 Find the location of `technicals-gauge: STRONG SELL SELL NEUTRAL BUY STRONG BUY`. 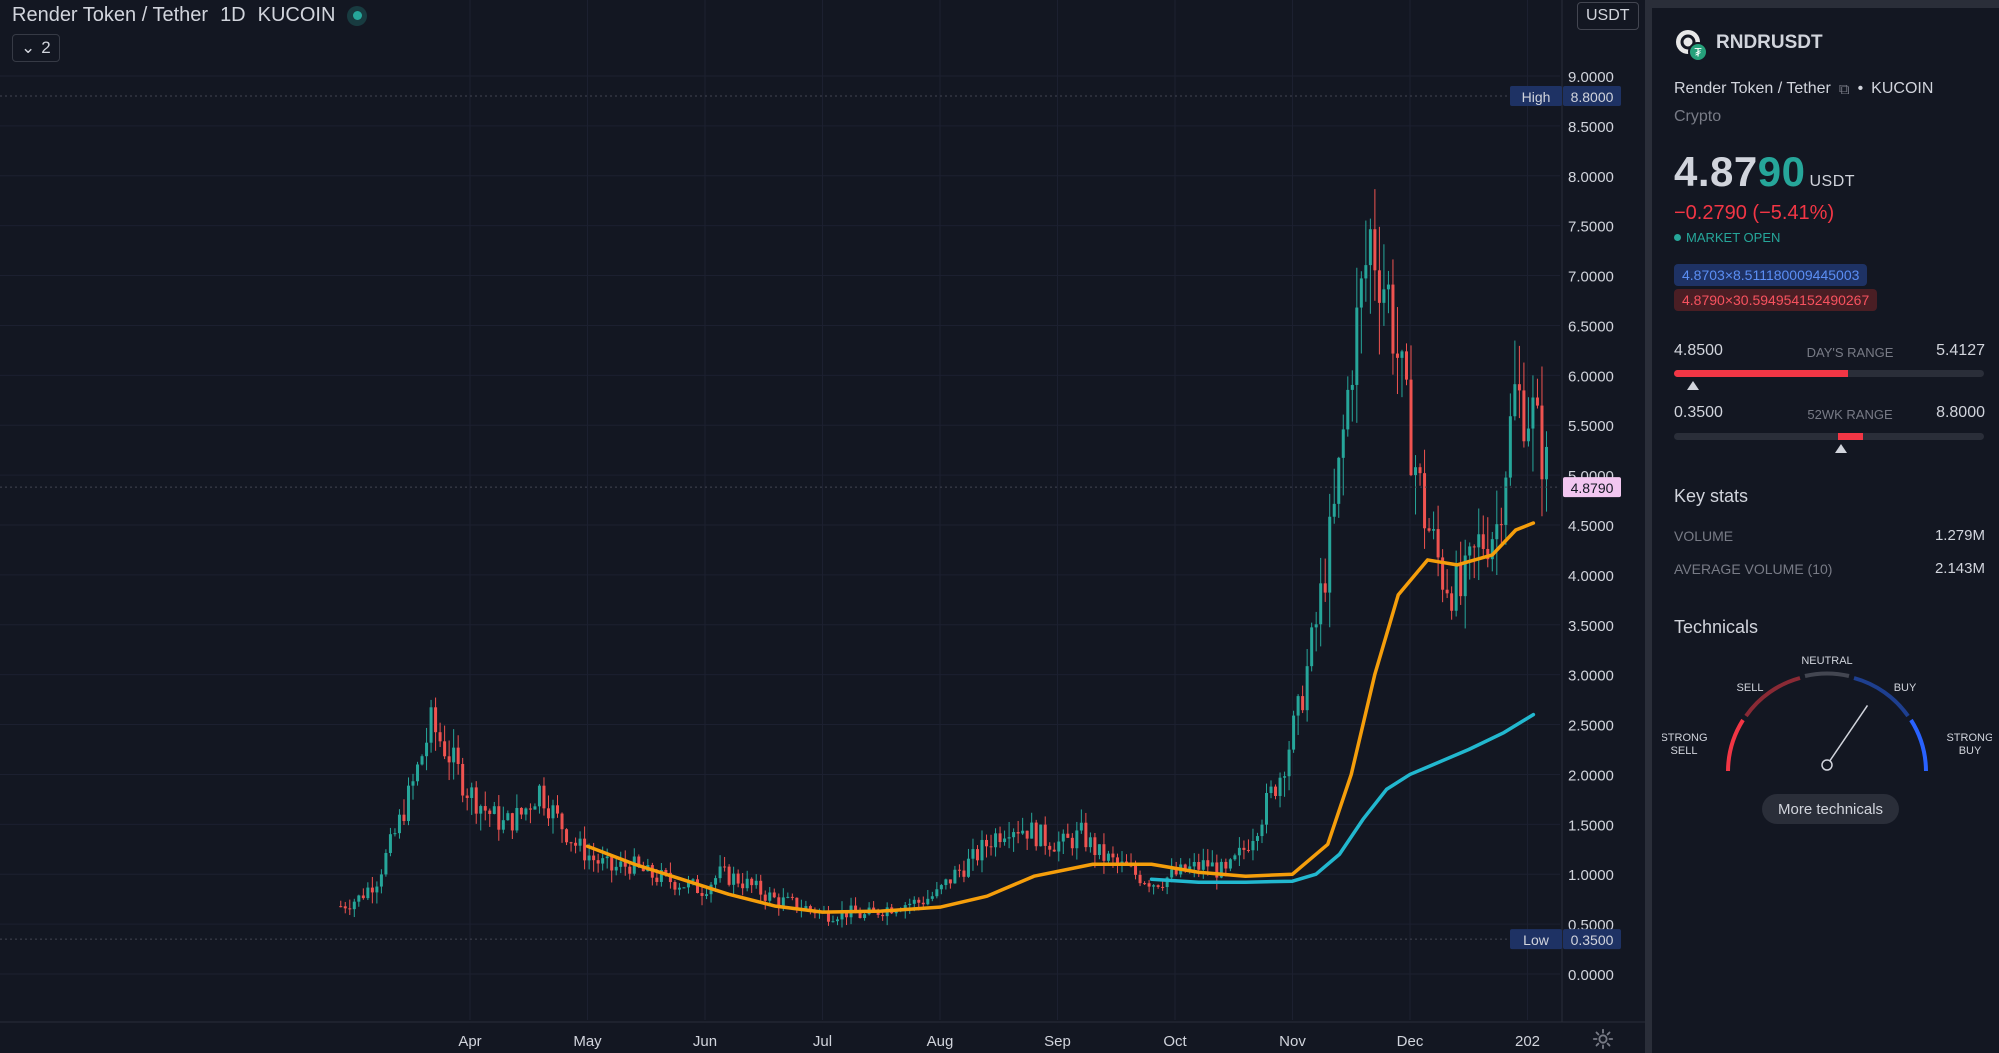

technicals-gauge: STRONG SELL SELL NEUTRAL BUY STRONG BUY is located at coordinates (1827, 718).